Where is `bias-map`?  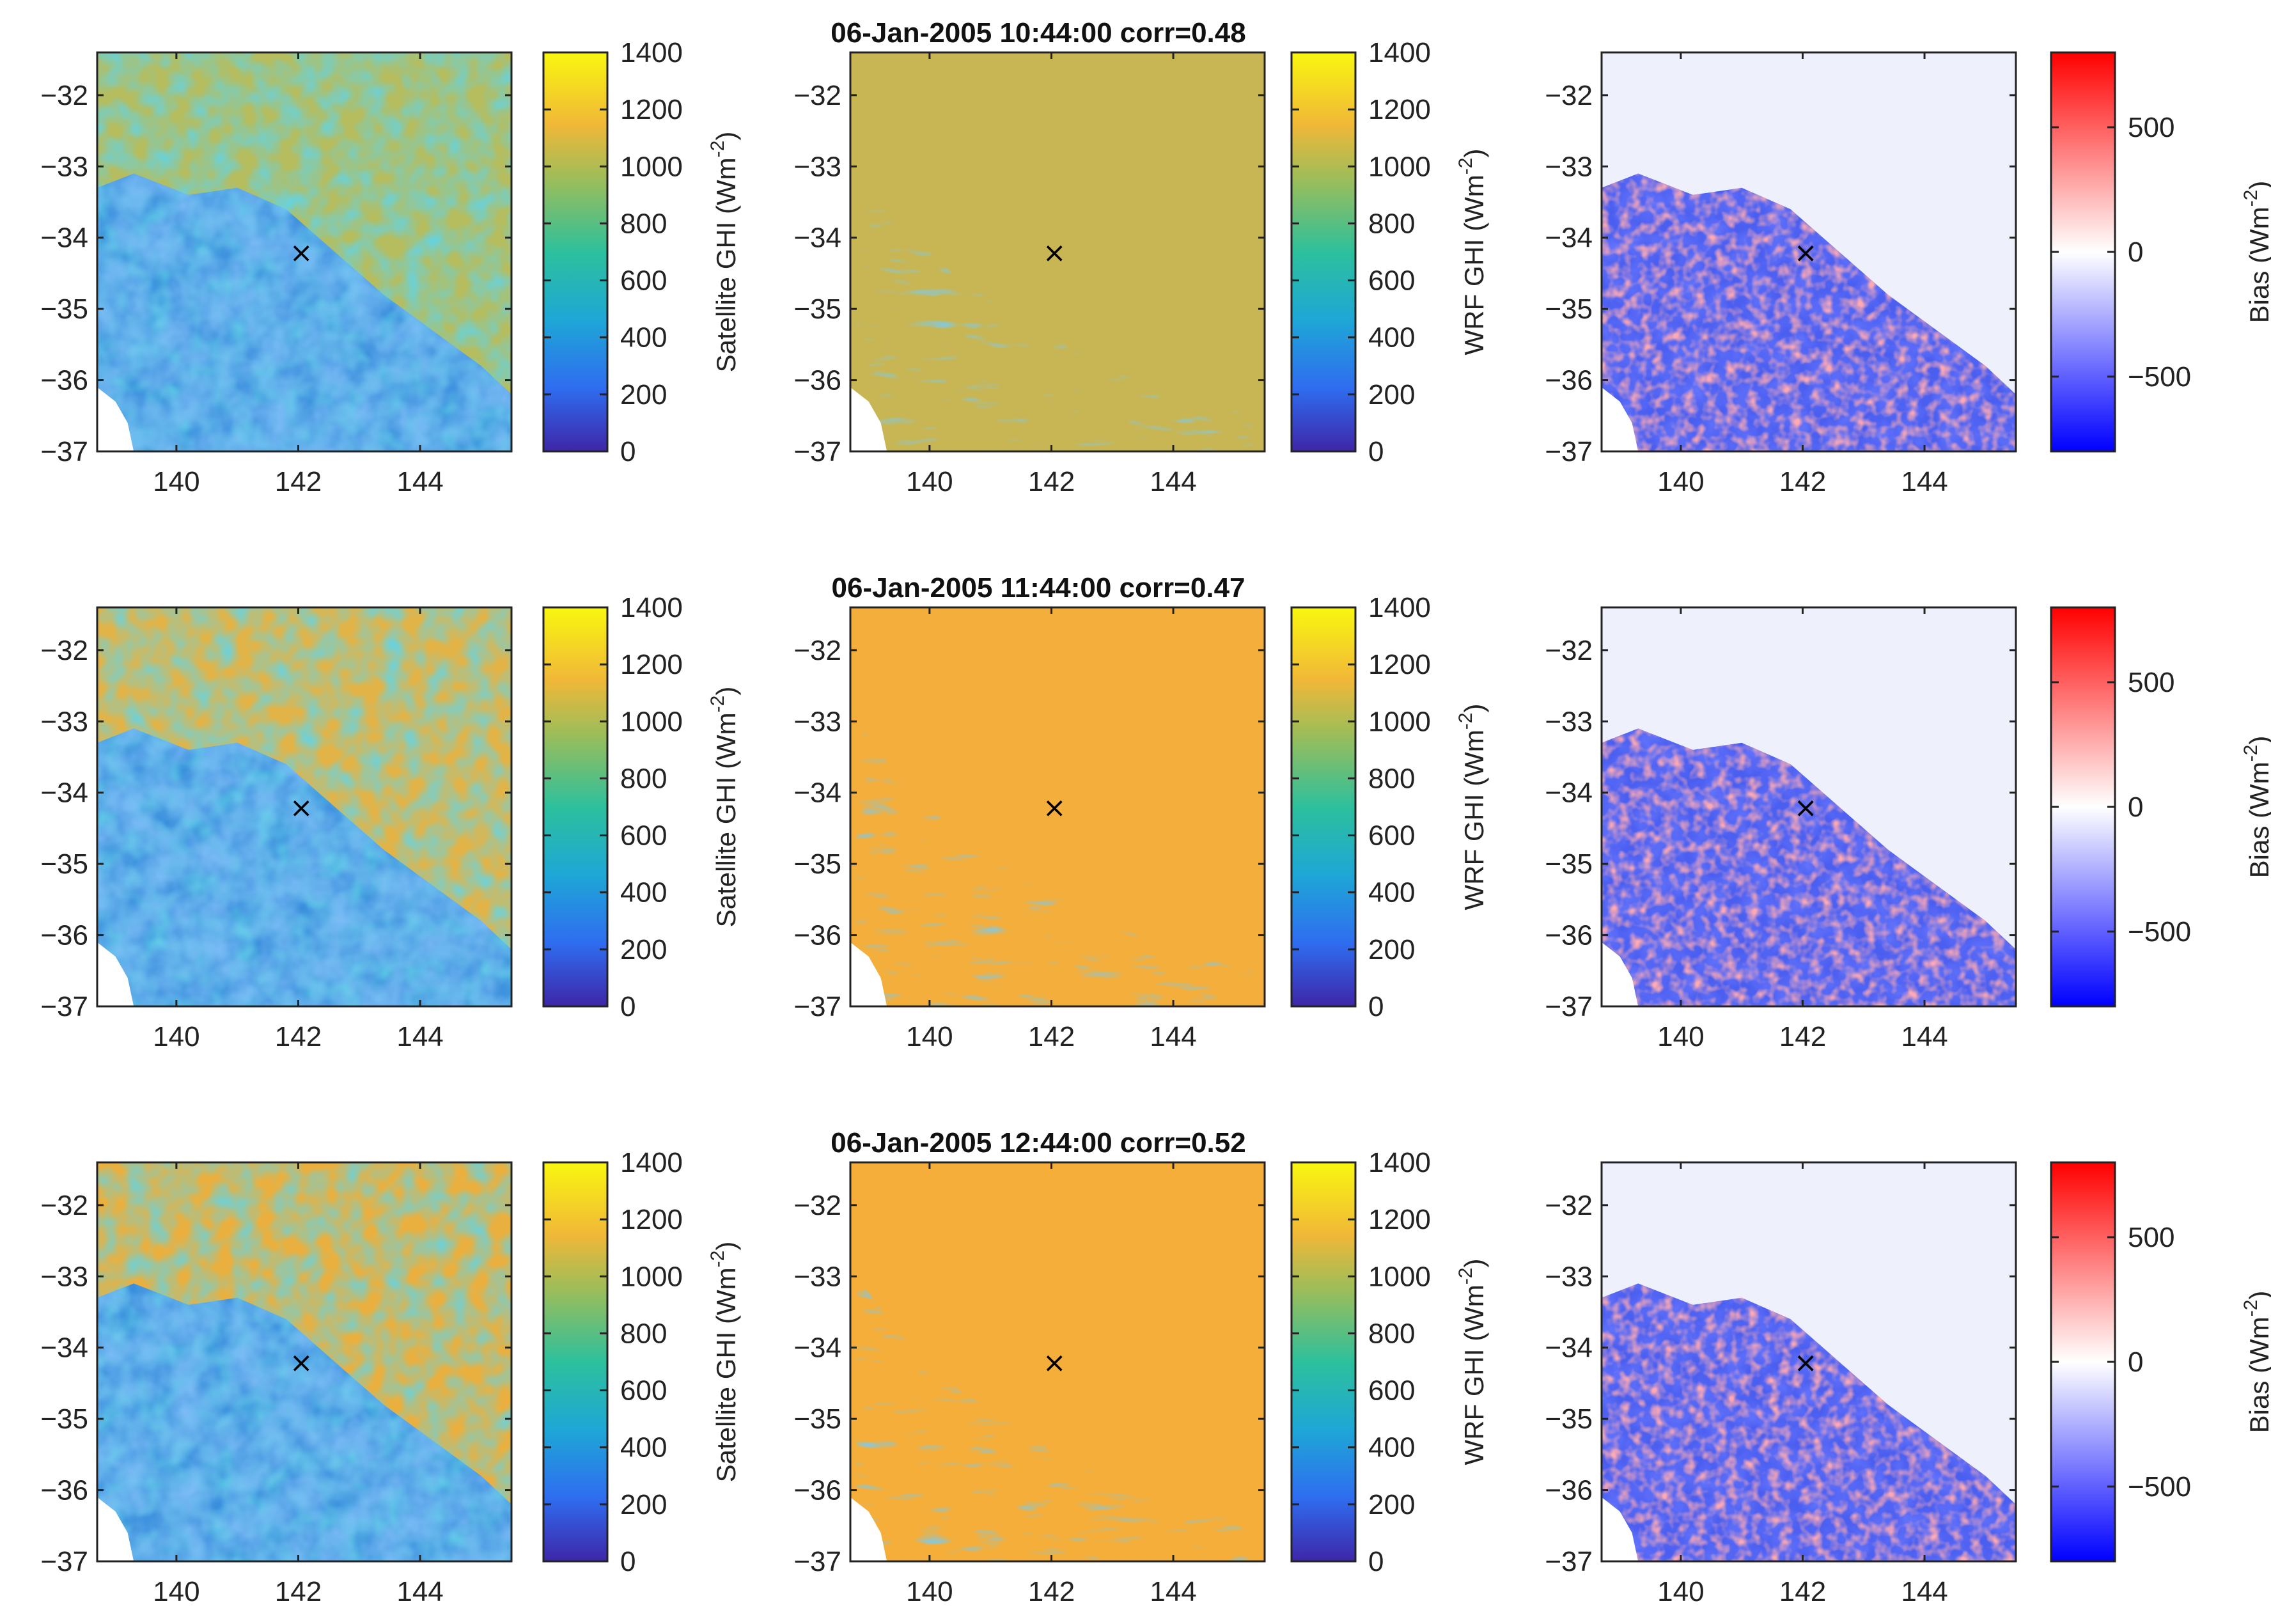
bias-map is located at coordinates (1809, 1362).